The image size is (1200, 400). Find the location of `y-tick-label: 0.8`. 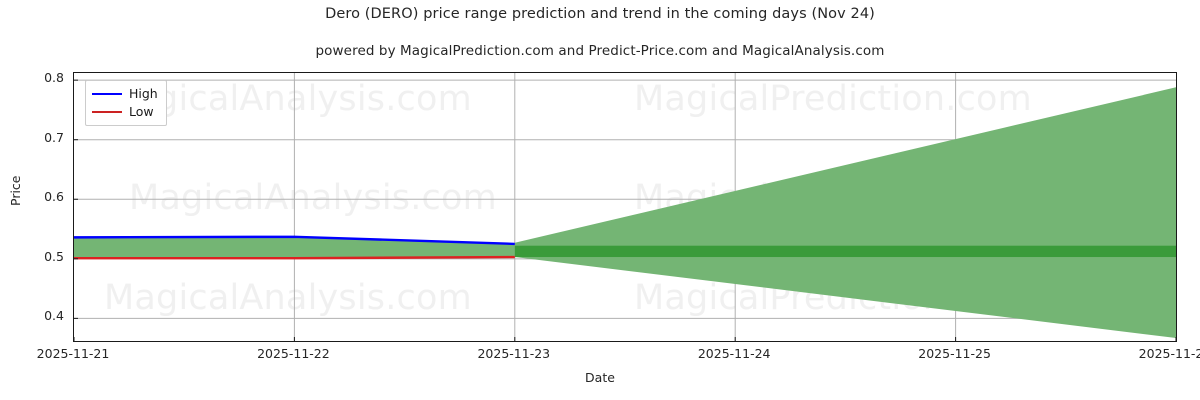

y-tick-label: 0.8 is located at coordinates (54, 78).